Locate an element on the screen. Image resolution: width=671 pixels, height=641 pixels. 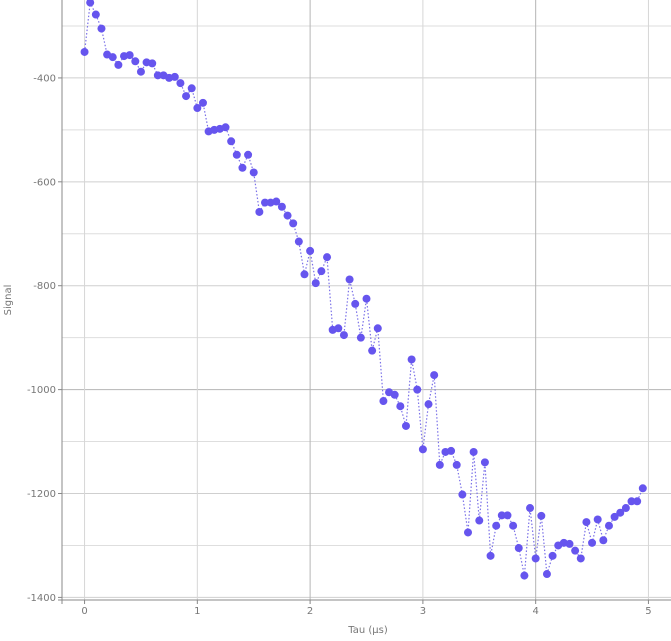
x-tick-label: 0 is located at coordinates (84, 611).